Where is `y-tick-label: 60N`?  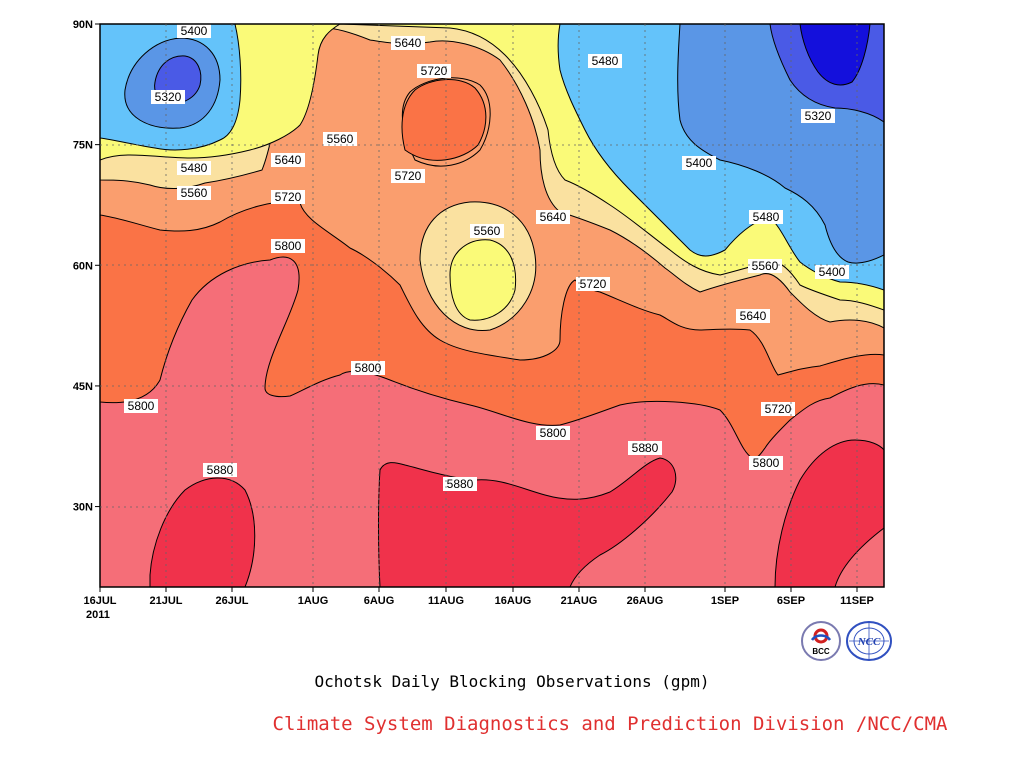 y-tick-label: 60N is located at coordinates (83, 266).